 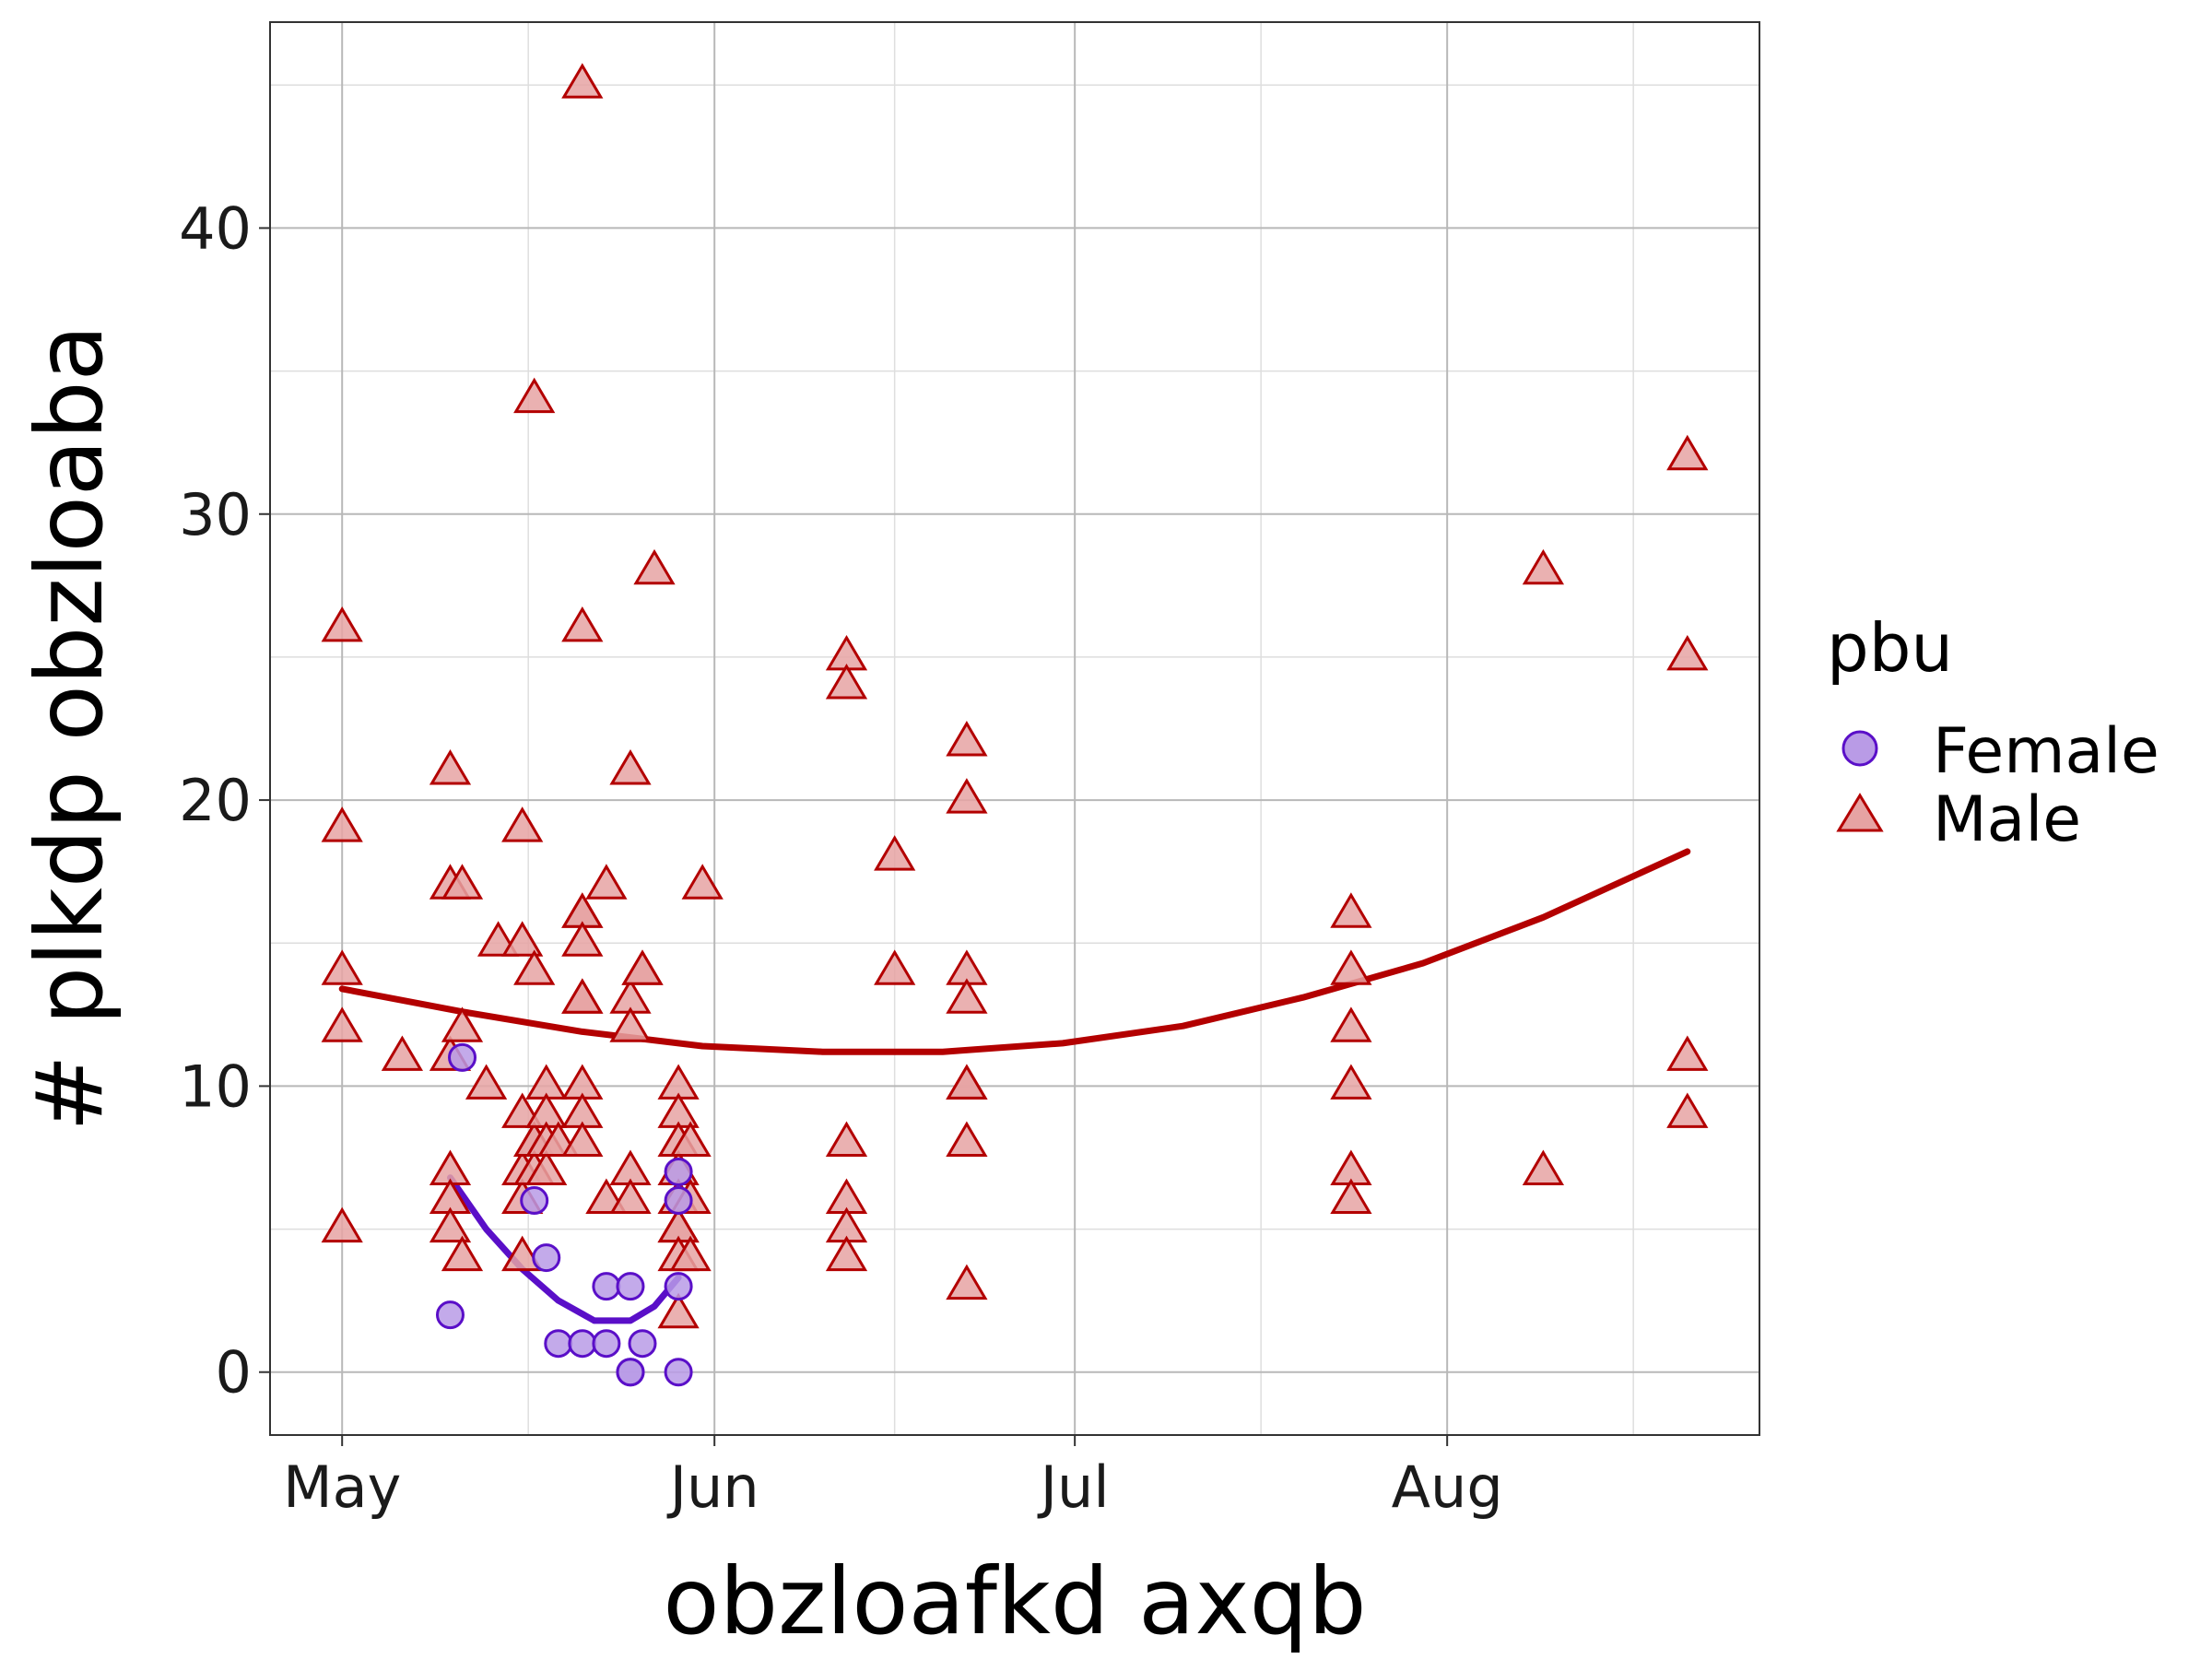 What do you see at coordinates (1014, 951) in the screenshot?
I see `male-trend-line` at bounding box center [1014, 951].